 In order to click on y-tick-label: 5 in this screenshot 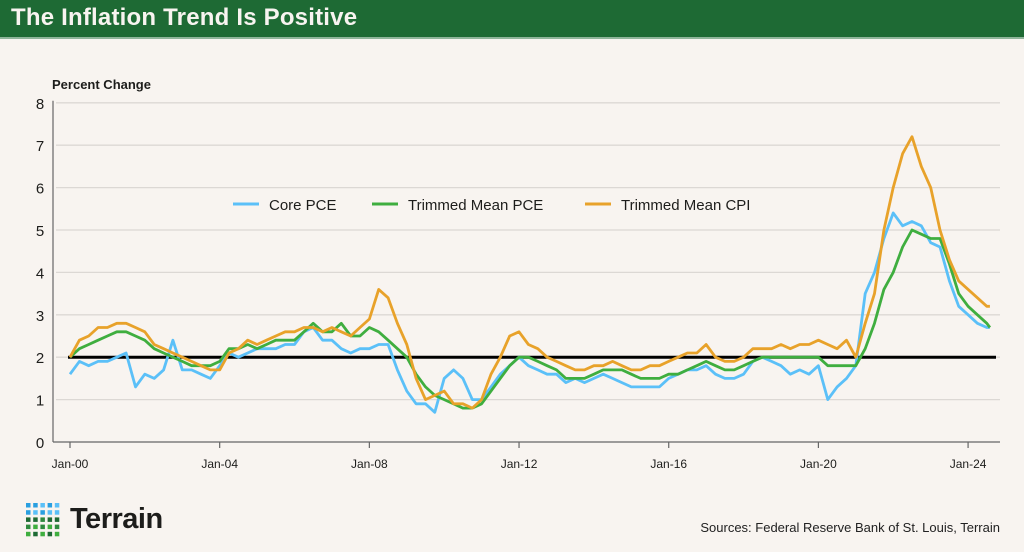, I will do `click(40, 231)`.